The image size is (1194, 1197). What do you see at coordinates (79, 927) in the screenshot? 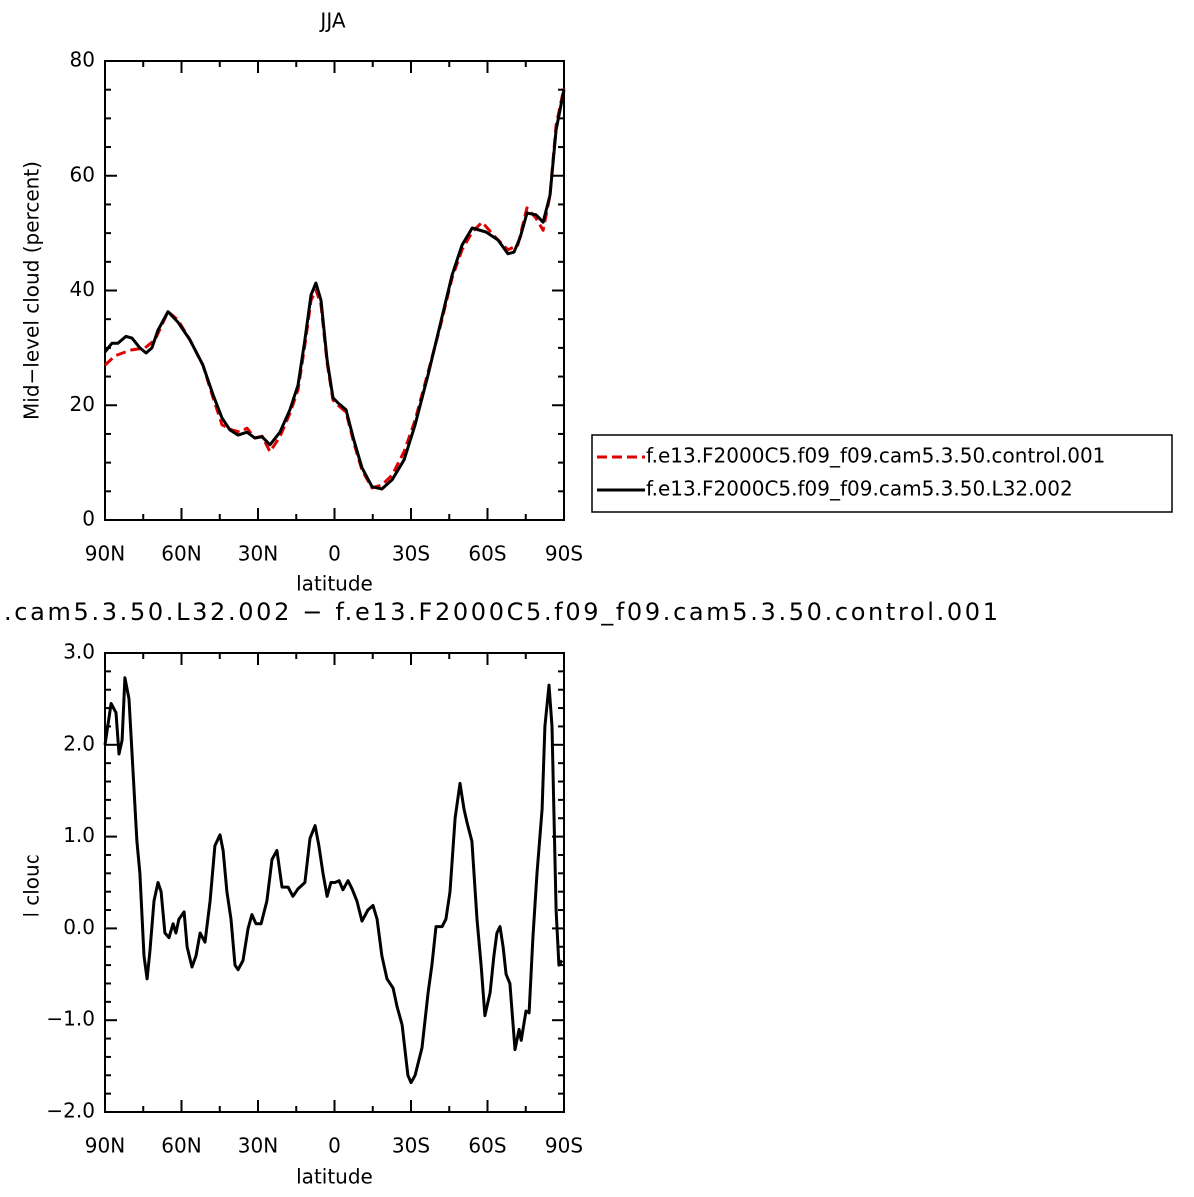
I see `y-tick-label: 0.0` at bounding box center [79, 927].